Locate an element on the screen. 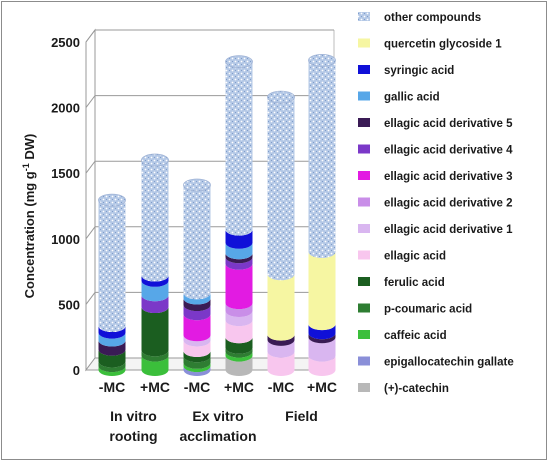  group-label: Ex vitro is located at coordinates (217, 416).